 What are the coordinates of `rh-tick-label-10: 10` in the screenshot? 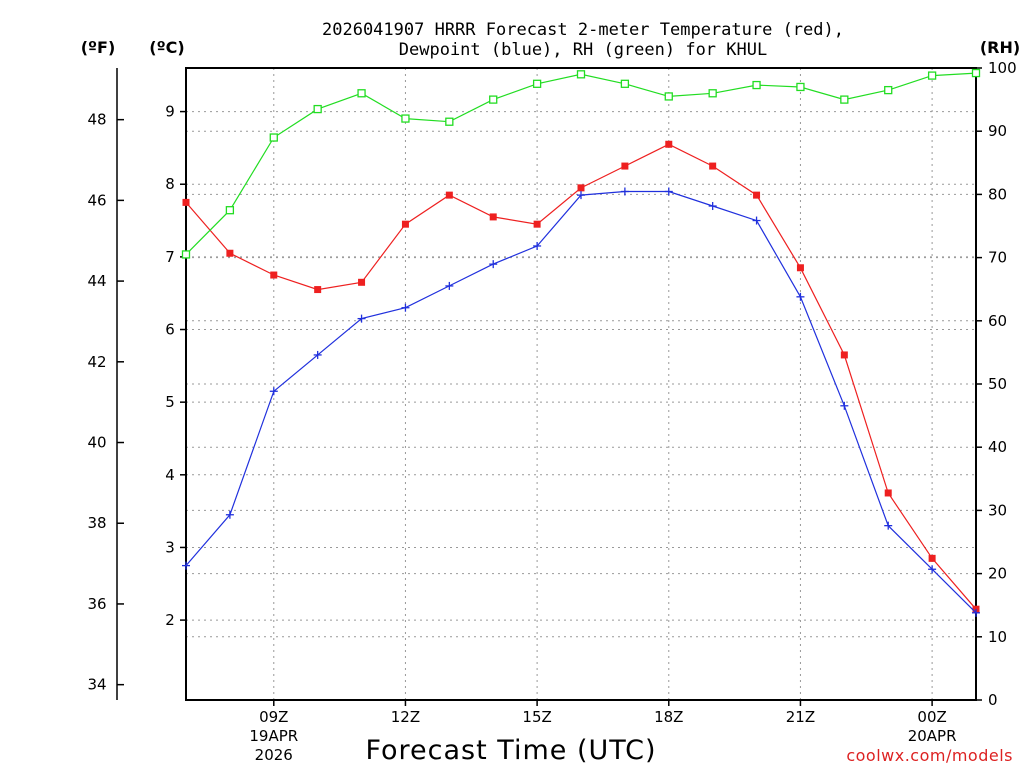 It's located at (997, 637).